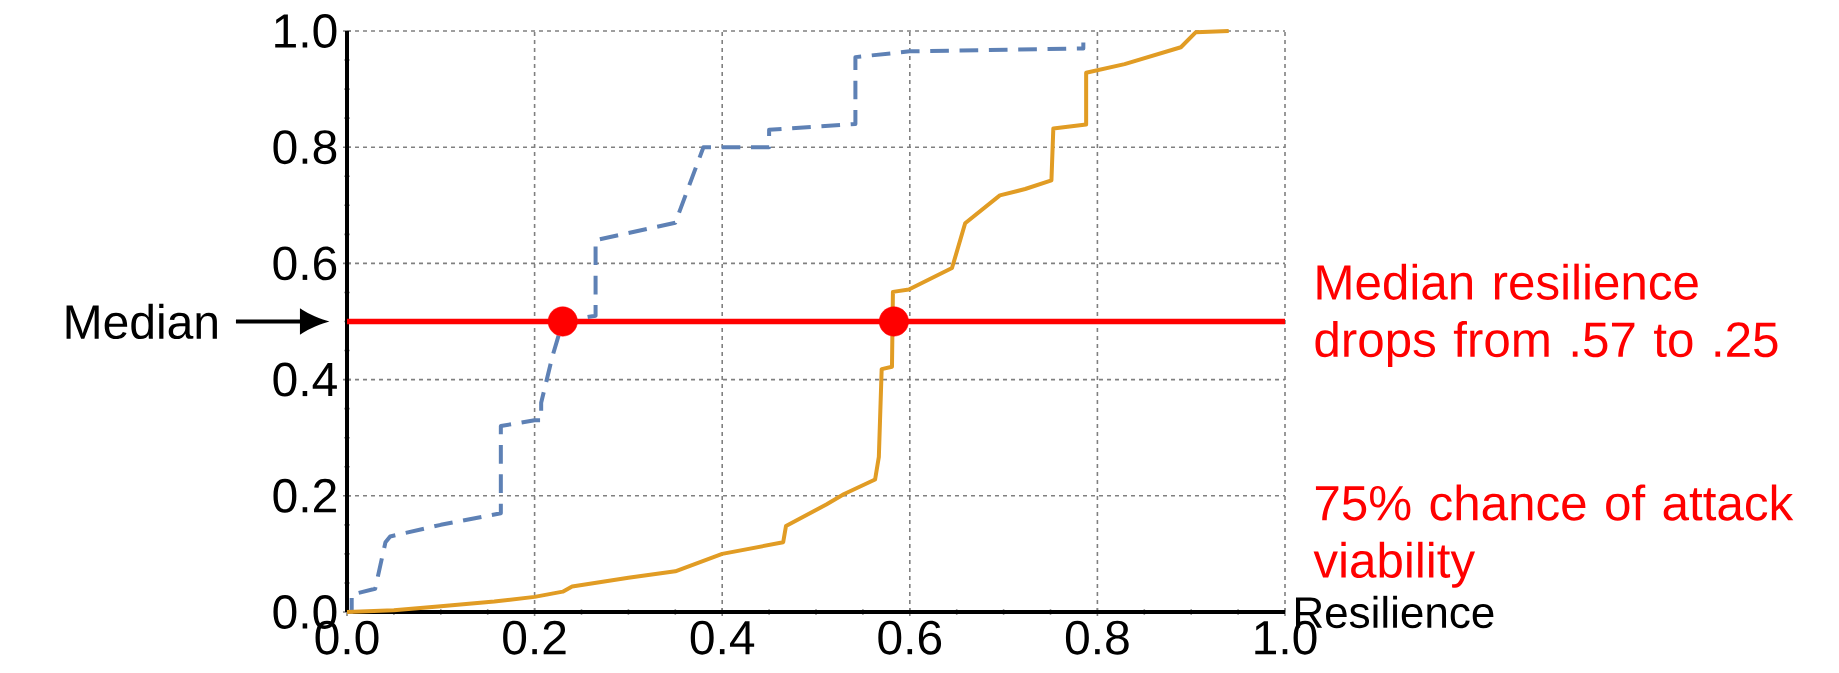 This screenshot has height=673, width=1839. What do you see at coordinates (722, 637) in the screenshot?
I see `x-tick-label: 0.4` at bounding box center [722, 637].